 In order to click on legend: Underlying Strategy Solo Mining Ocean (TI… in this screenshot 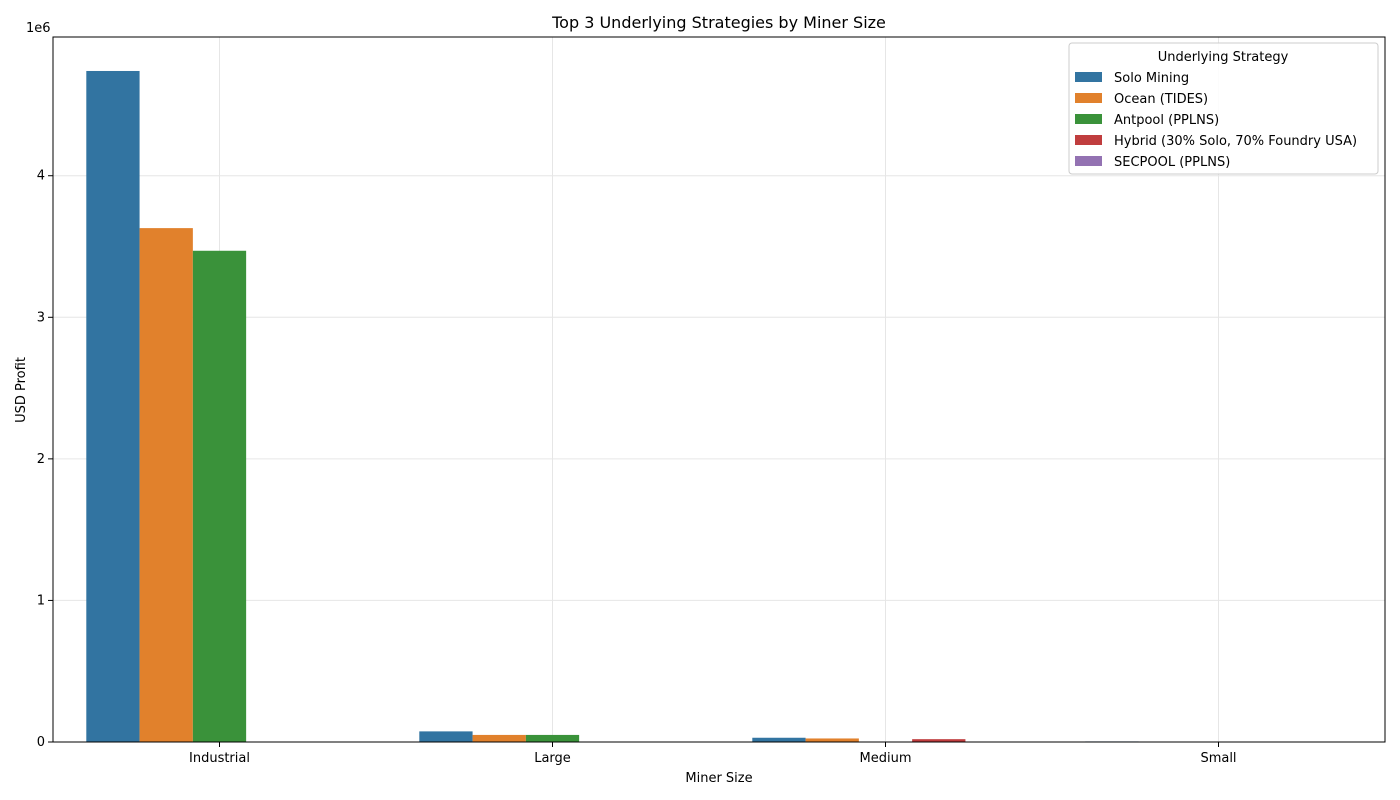, I will do `click(1223, 108)`.